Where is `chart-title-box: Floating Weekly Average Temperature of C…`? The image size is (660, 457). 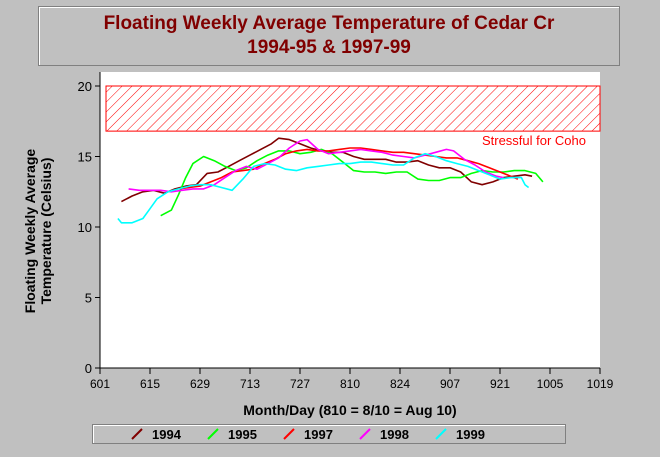 chart-title-box: Floating Weekly Average Temperature of C… is located at coordinates (329, 36).